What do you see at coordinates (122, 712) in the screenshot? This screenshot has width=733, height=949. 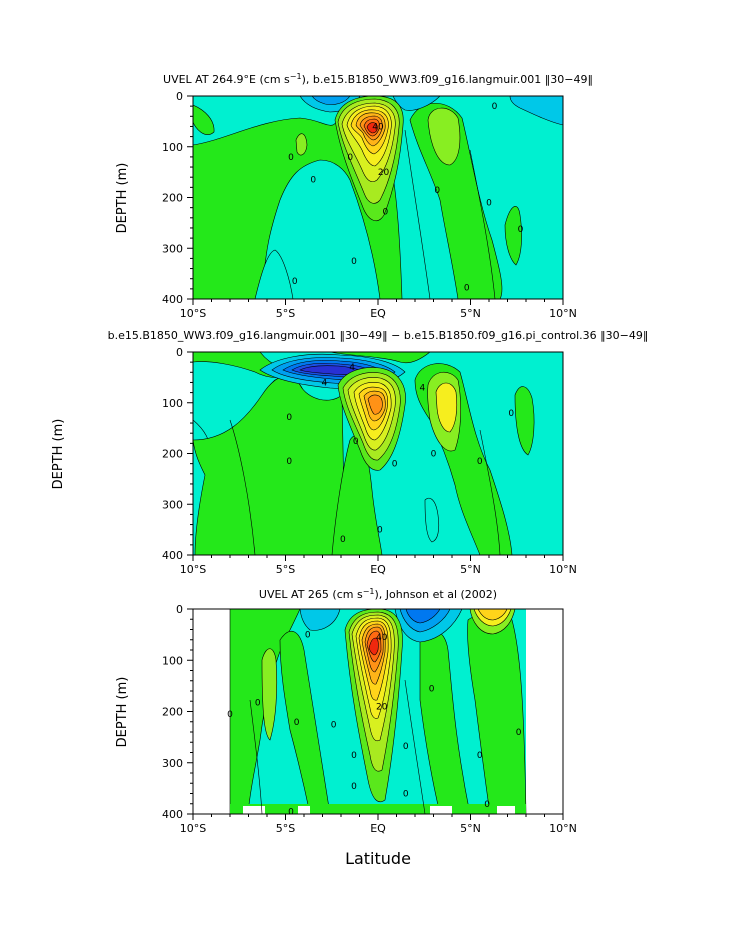 I see `panel-3-ylabel: DEPTH (m)` at bounding box center [122, 712].